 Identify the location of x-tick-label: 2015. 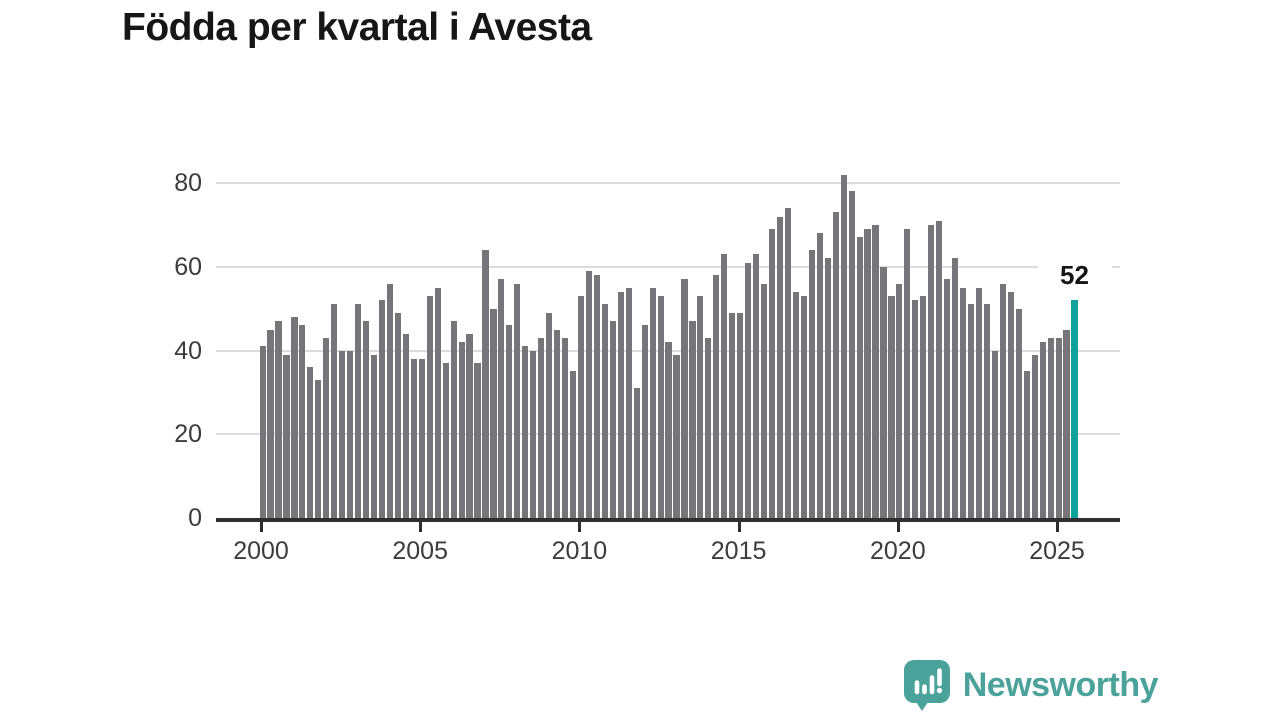
(738, 551).